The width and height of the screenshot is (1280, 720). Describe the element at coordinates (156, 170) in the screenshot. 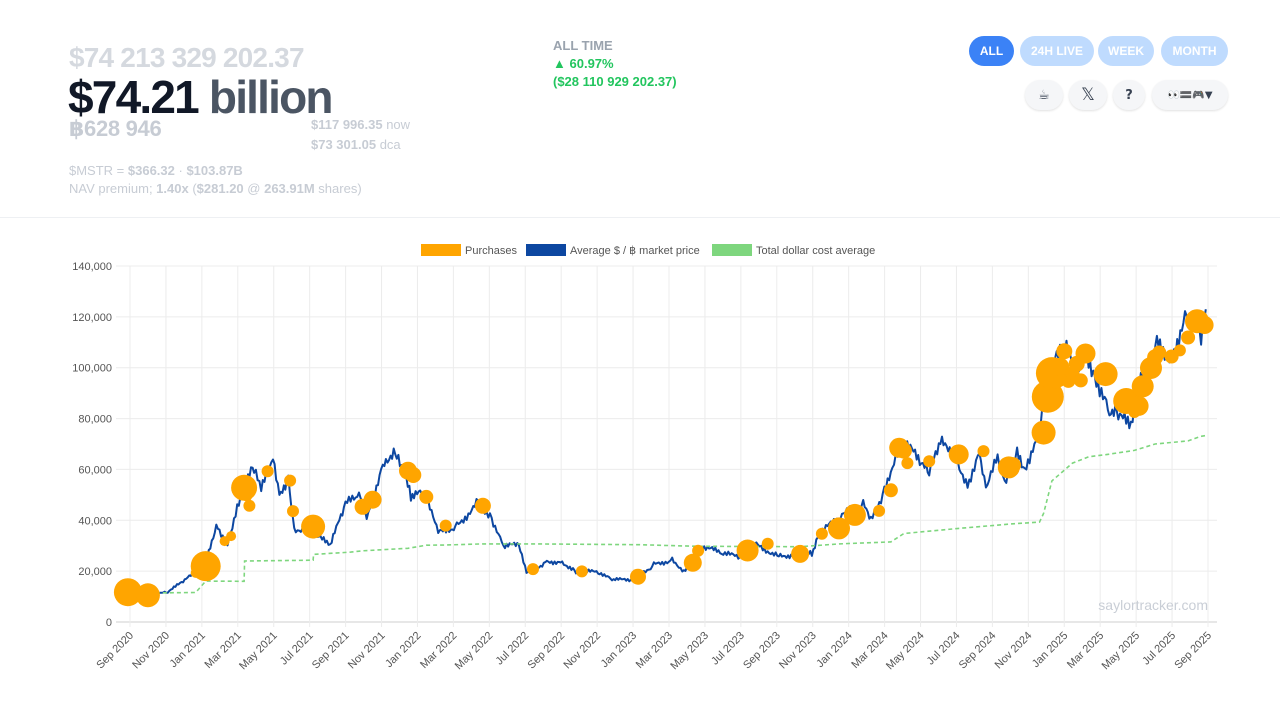

I see `mstr-line: $MSTR = $366.32 · $103.87B` at that location.